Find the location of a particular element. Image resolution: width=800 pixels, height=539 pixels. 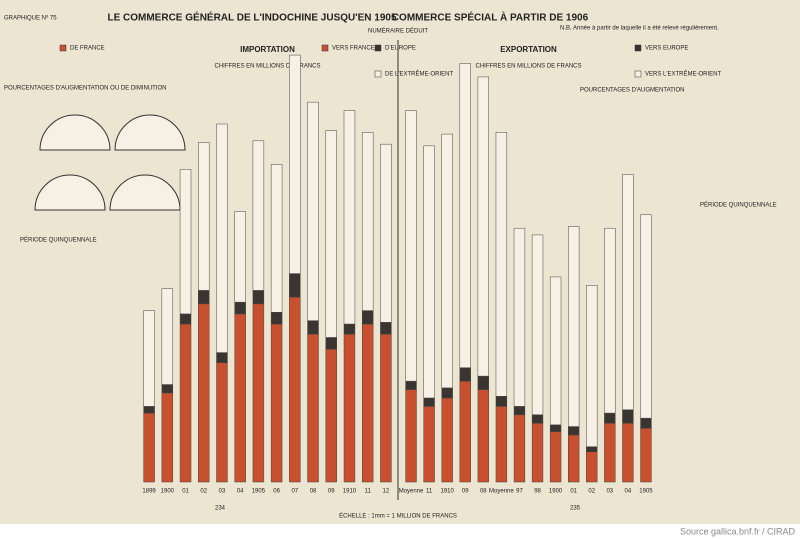

source: Source gallica.bnf.fr / CIRAD is located at coordinates (738, 531).